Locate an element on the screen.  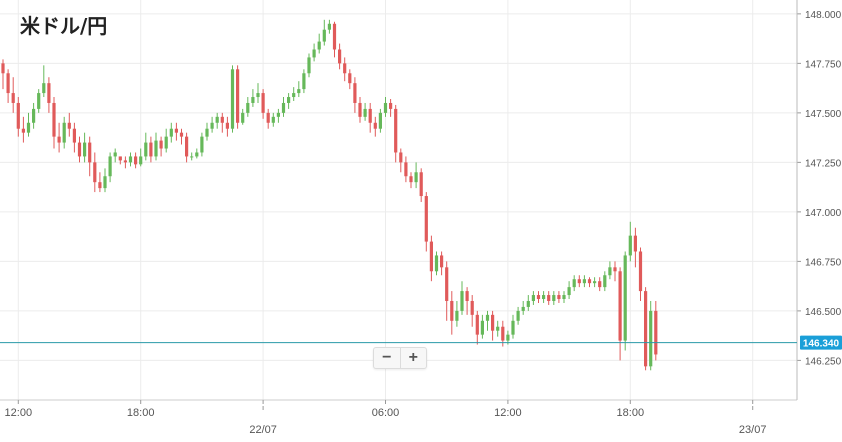
x-axis: 12:00 18:00 22/07 06:00 12:00 18:00 23/07 is located at coordinates (398, 417).